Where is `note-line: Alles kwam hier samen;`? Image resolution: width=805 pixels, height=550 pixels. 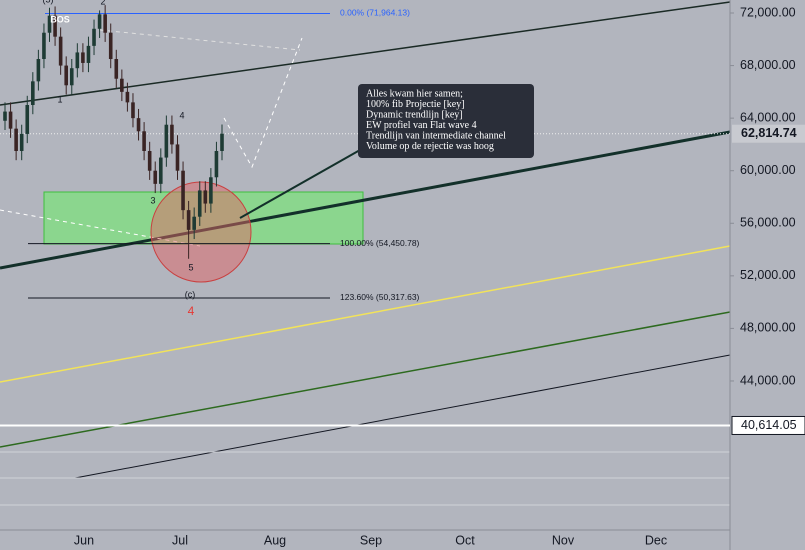
note-line: Alles kwam hier samen; is located at coordinates (414, 93).